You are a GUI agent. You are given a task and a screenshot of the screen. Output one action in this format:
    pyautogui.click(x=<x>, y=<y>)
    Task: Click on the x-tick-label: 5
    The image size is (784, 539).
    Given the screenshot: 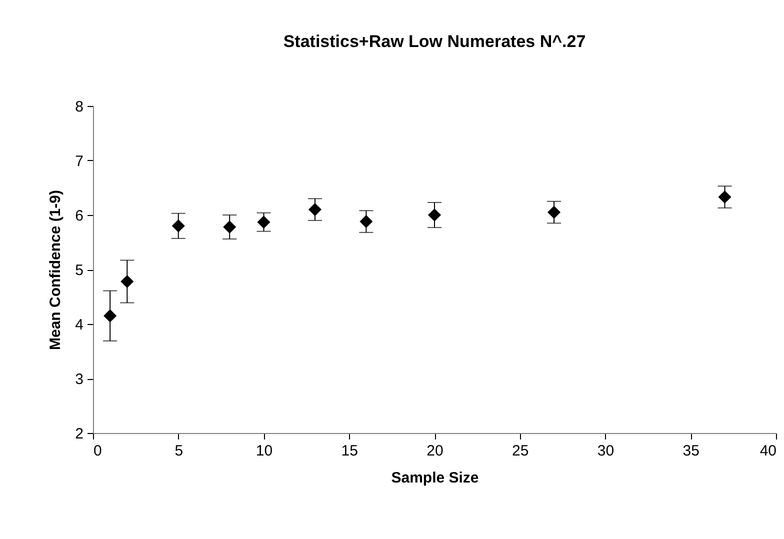 What is the action you would take?
    pyautogui.click(x=179, y=451)
    